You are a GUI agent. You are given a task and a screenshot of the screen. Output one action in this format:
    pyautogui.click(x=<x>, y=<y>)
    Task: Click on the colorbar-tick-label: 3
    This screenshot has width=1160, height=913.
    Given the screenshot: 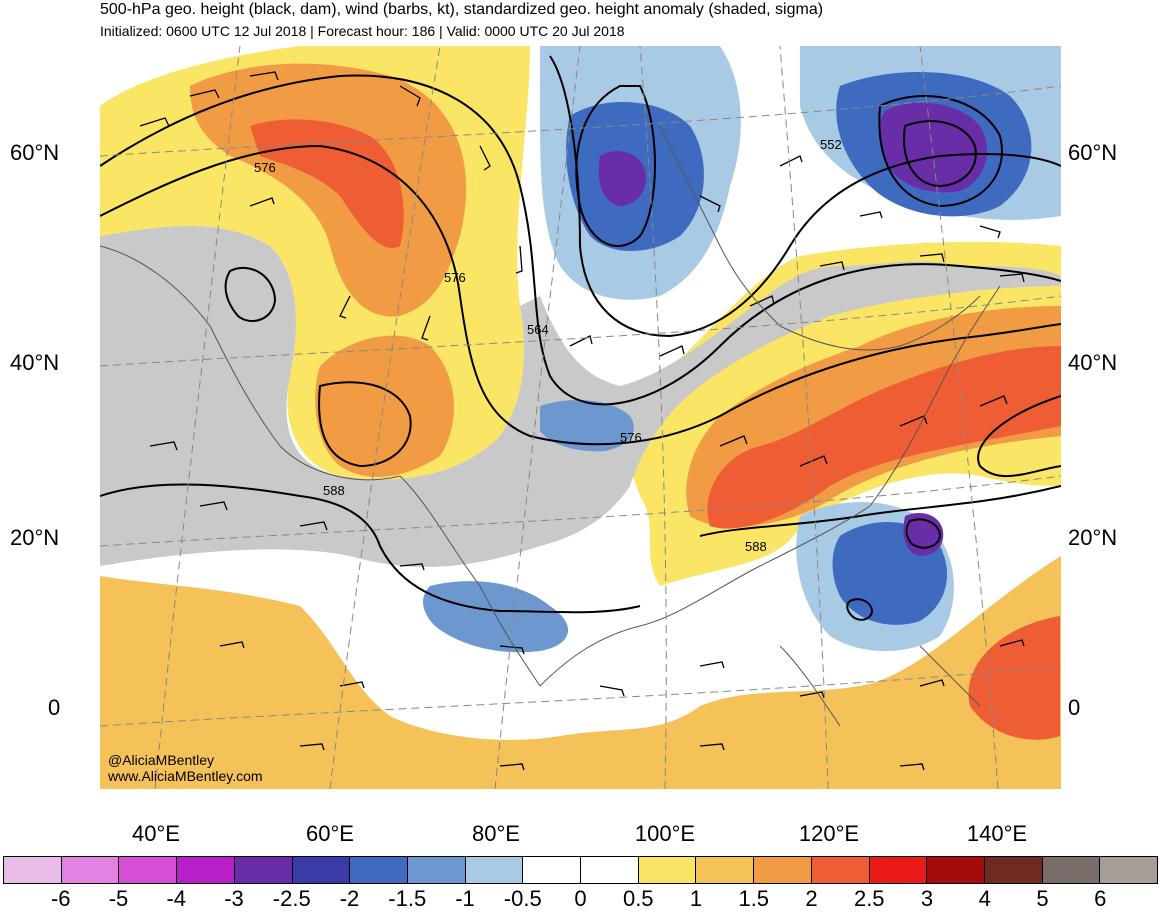 What is the action you would take?
    pyautogui.click(x=927, y=898)
    